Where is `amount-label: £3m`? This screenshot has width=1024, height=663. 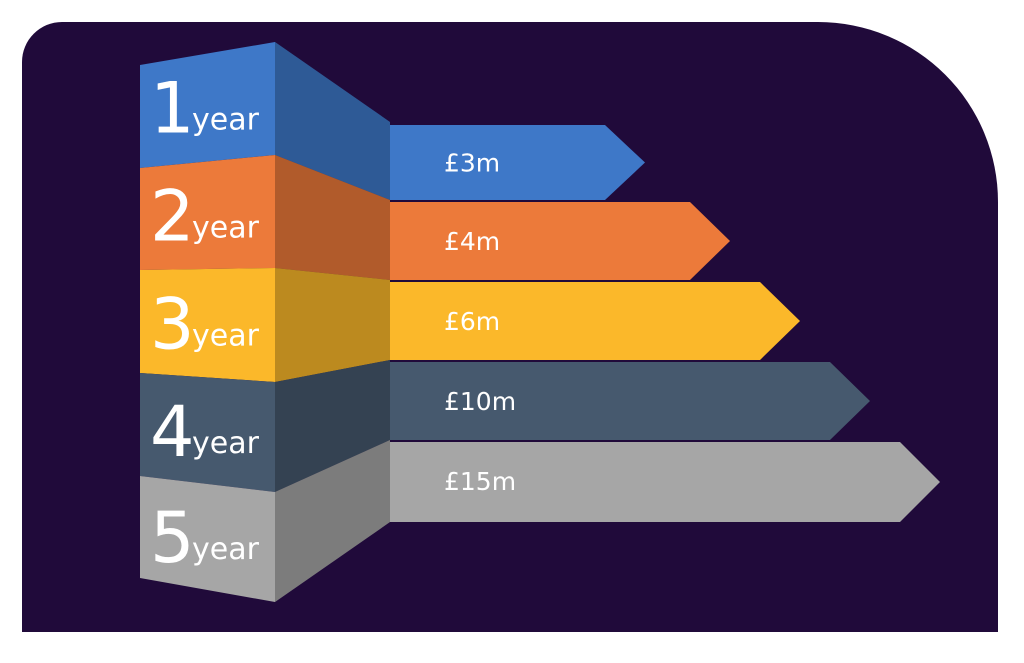 amount-label: £3m is located at coordinates (472, 163).